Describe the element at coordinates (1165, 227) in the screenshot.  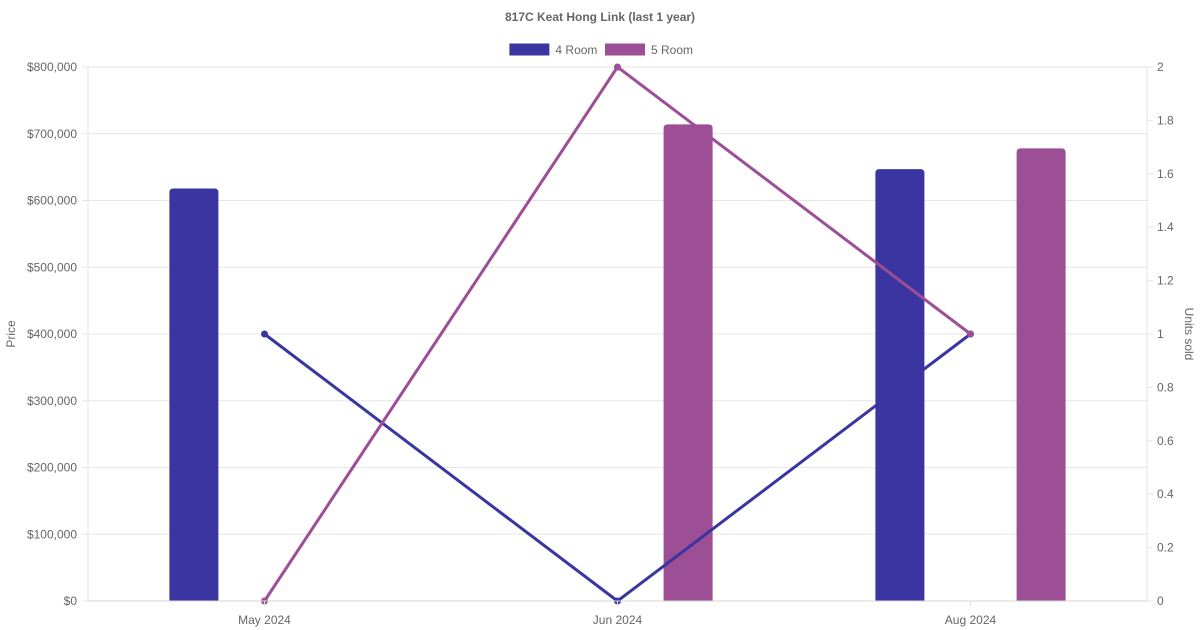
I see `y2-tick-label: 1.4` at that location.